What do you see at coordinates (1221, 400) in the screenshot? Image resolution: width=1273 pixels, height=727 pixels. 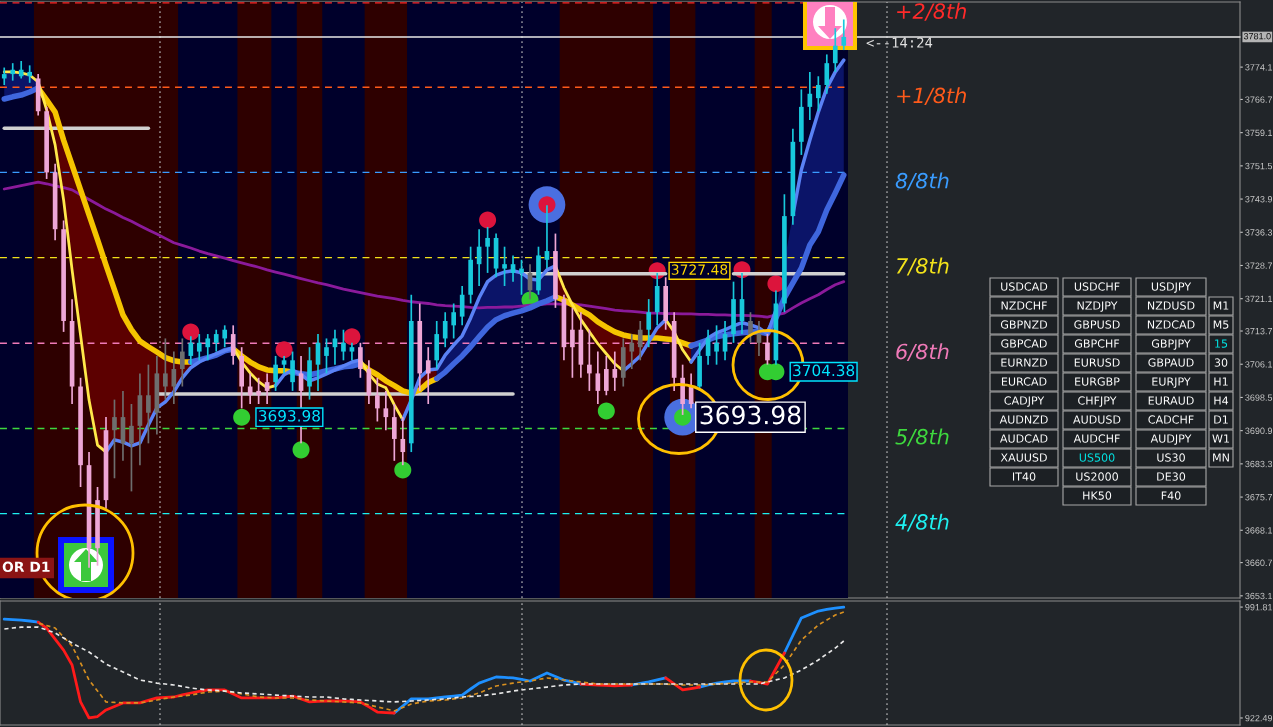 I see `text: H4` at bounding box center [1221, 400].